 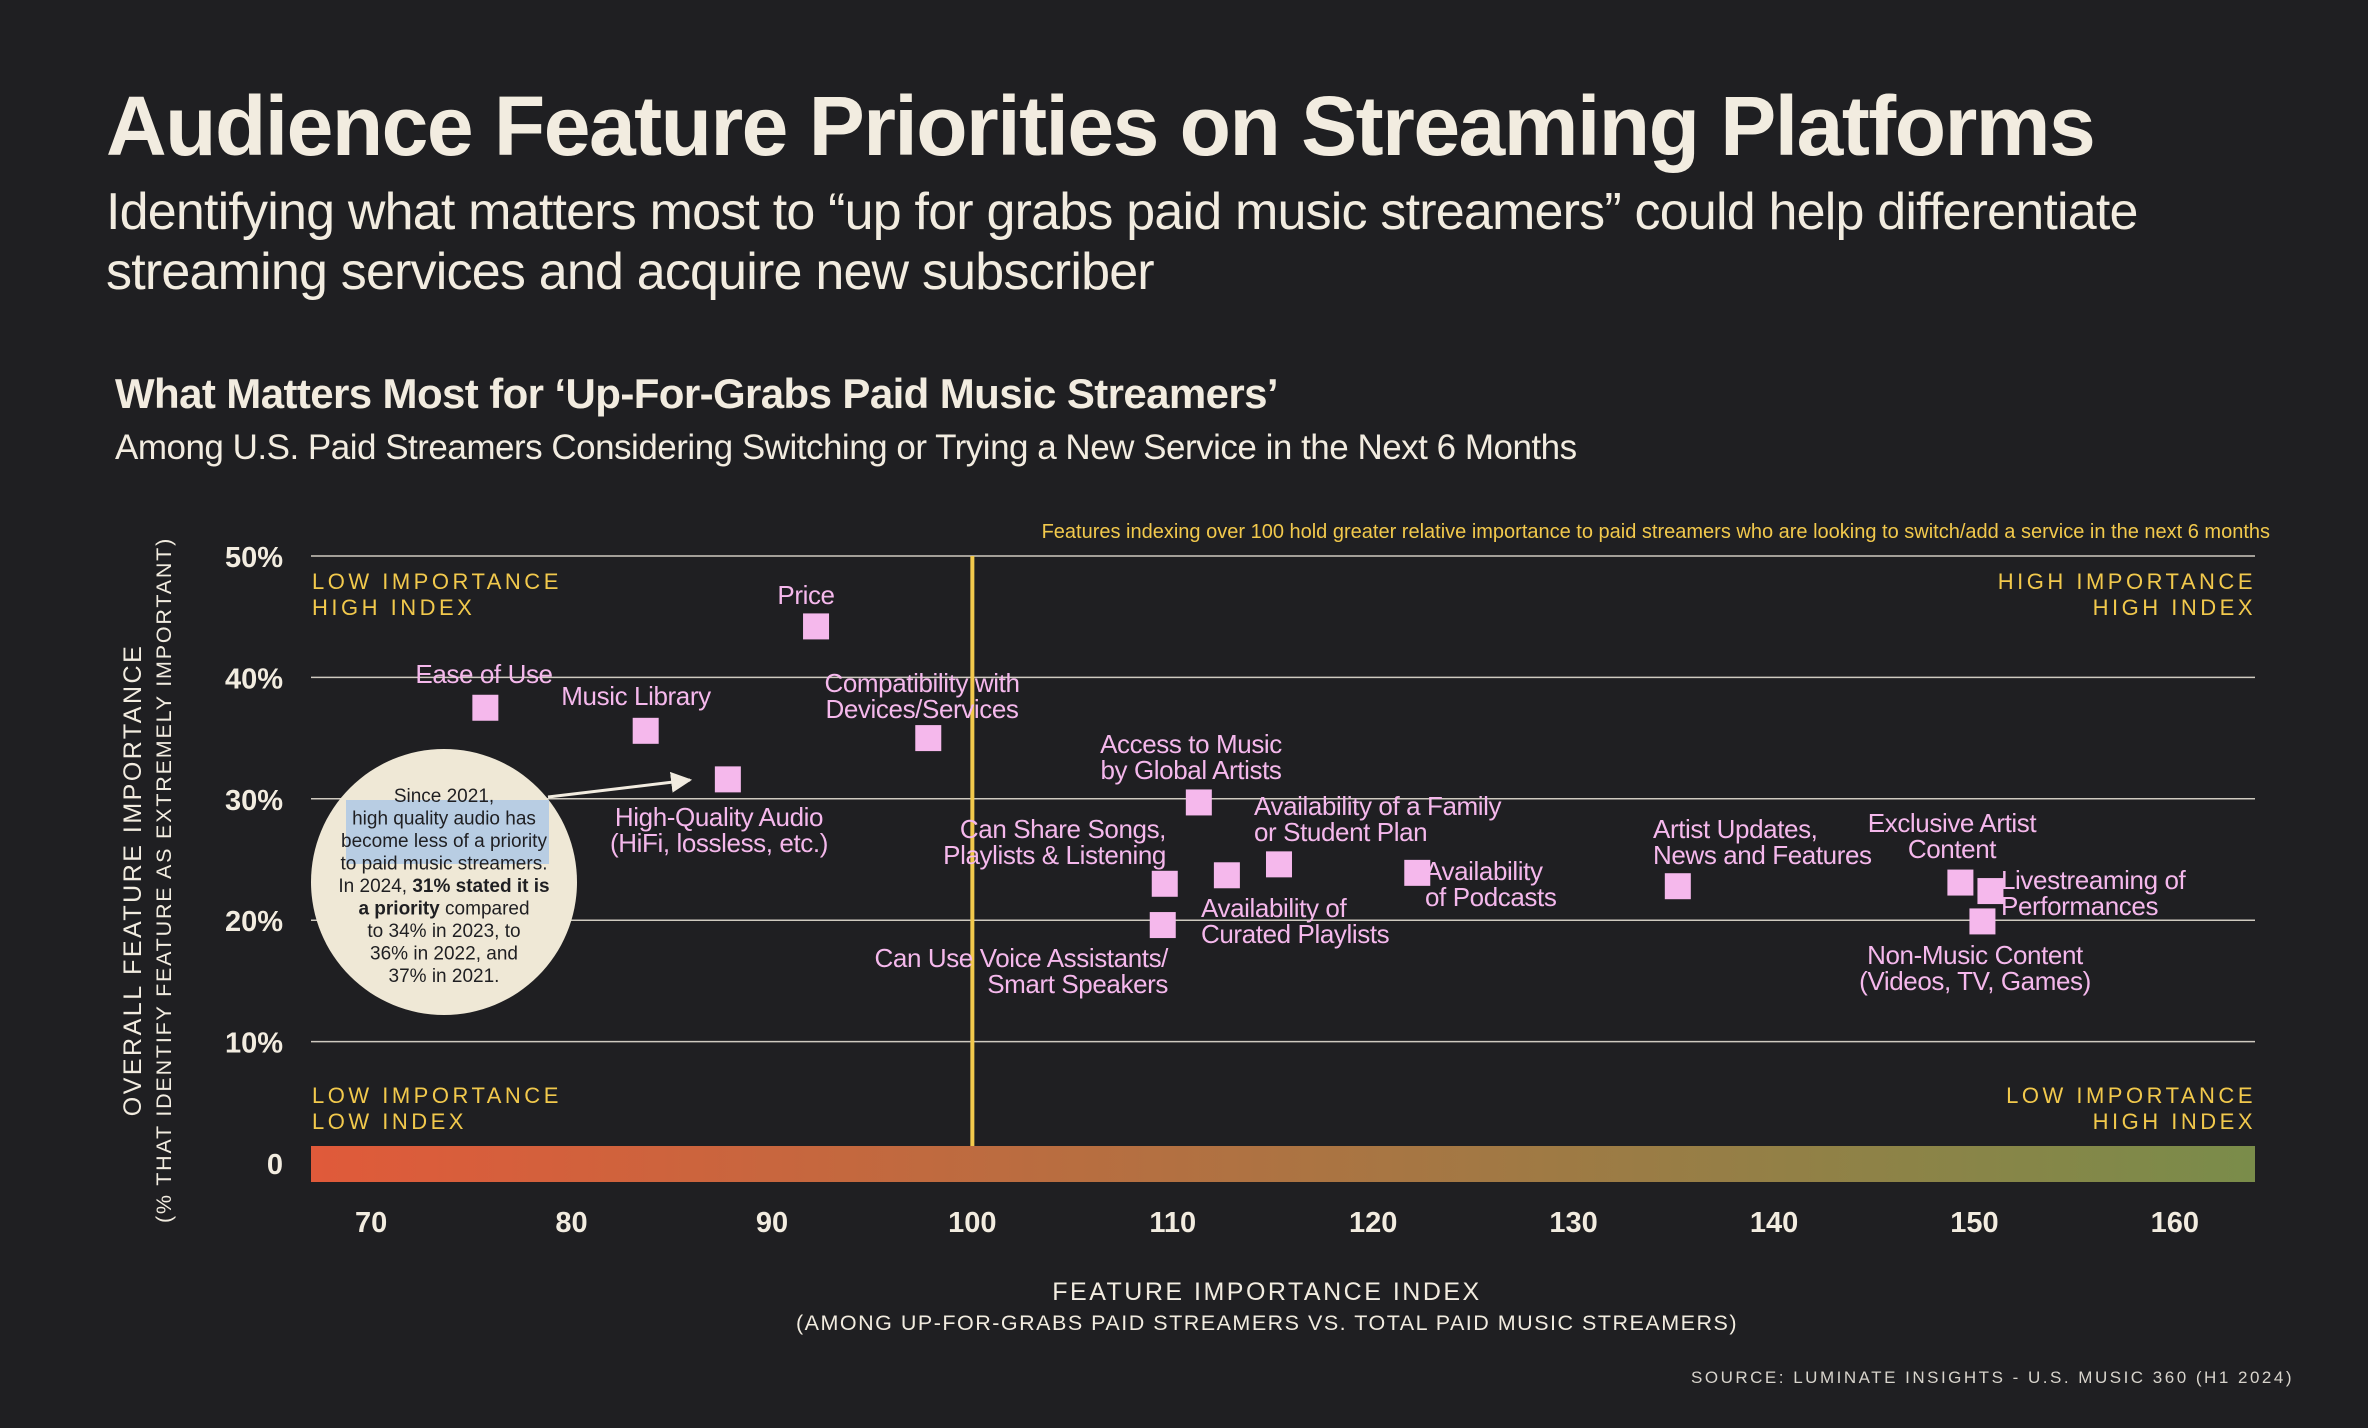 I want to click on x-tick-label: 140, so click(x=1774, y=1223).